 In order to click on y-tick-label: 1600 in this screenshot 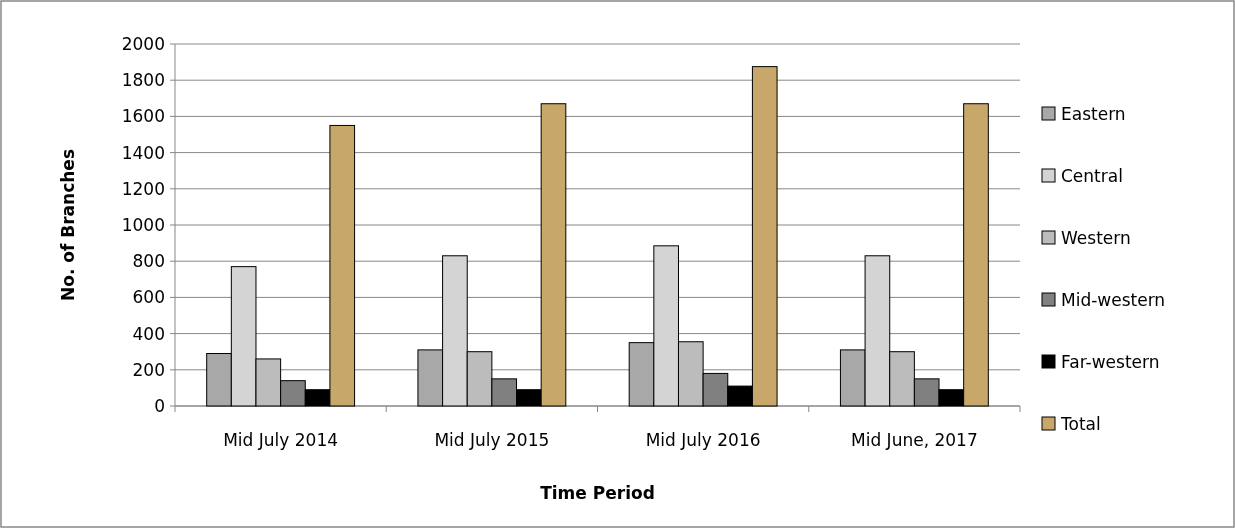, I will do `click(143, 116)`.